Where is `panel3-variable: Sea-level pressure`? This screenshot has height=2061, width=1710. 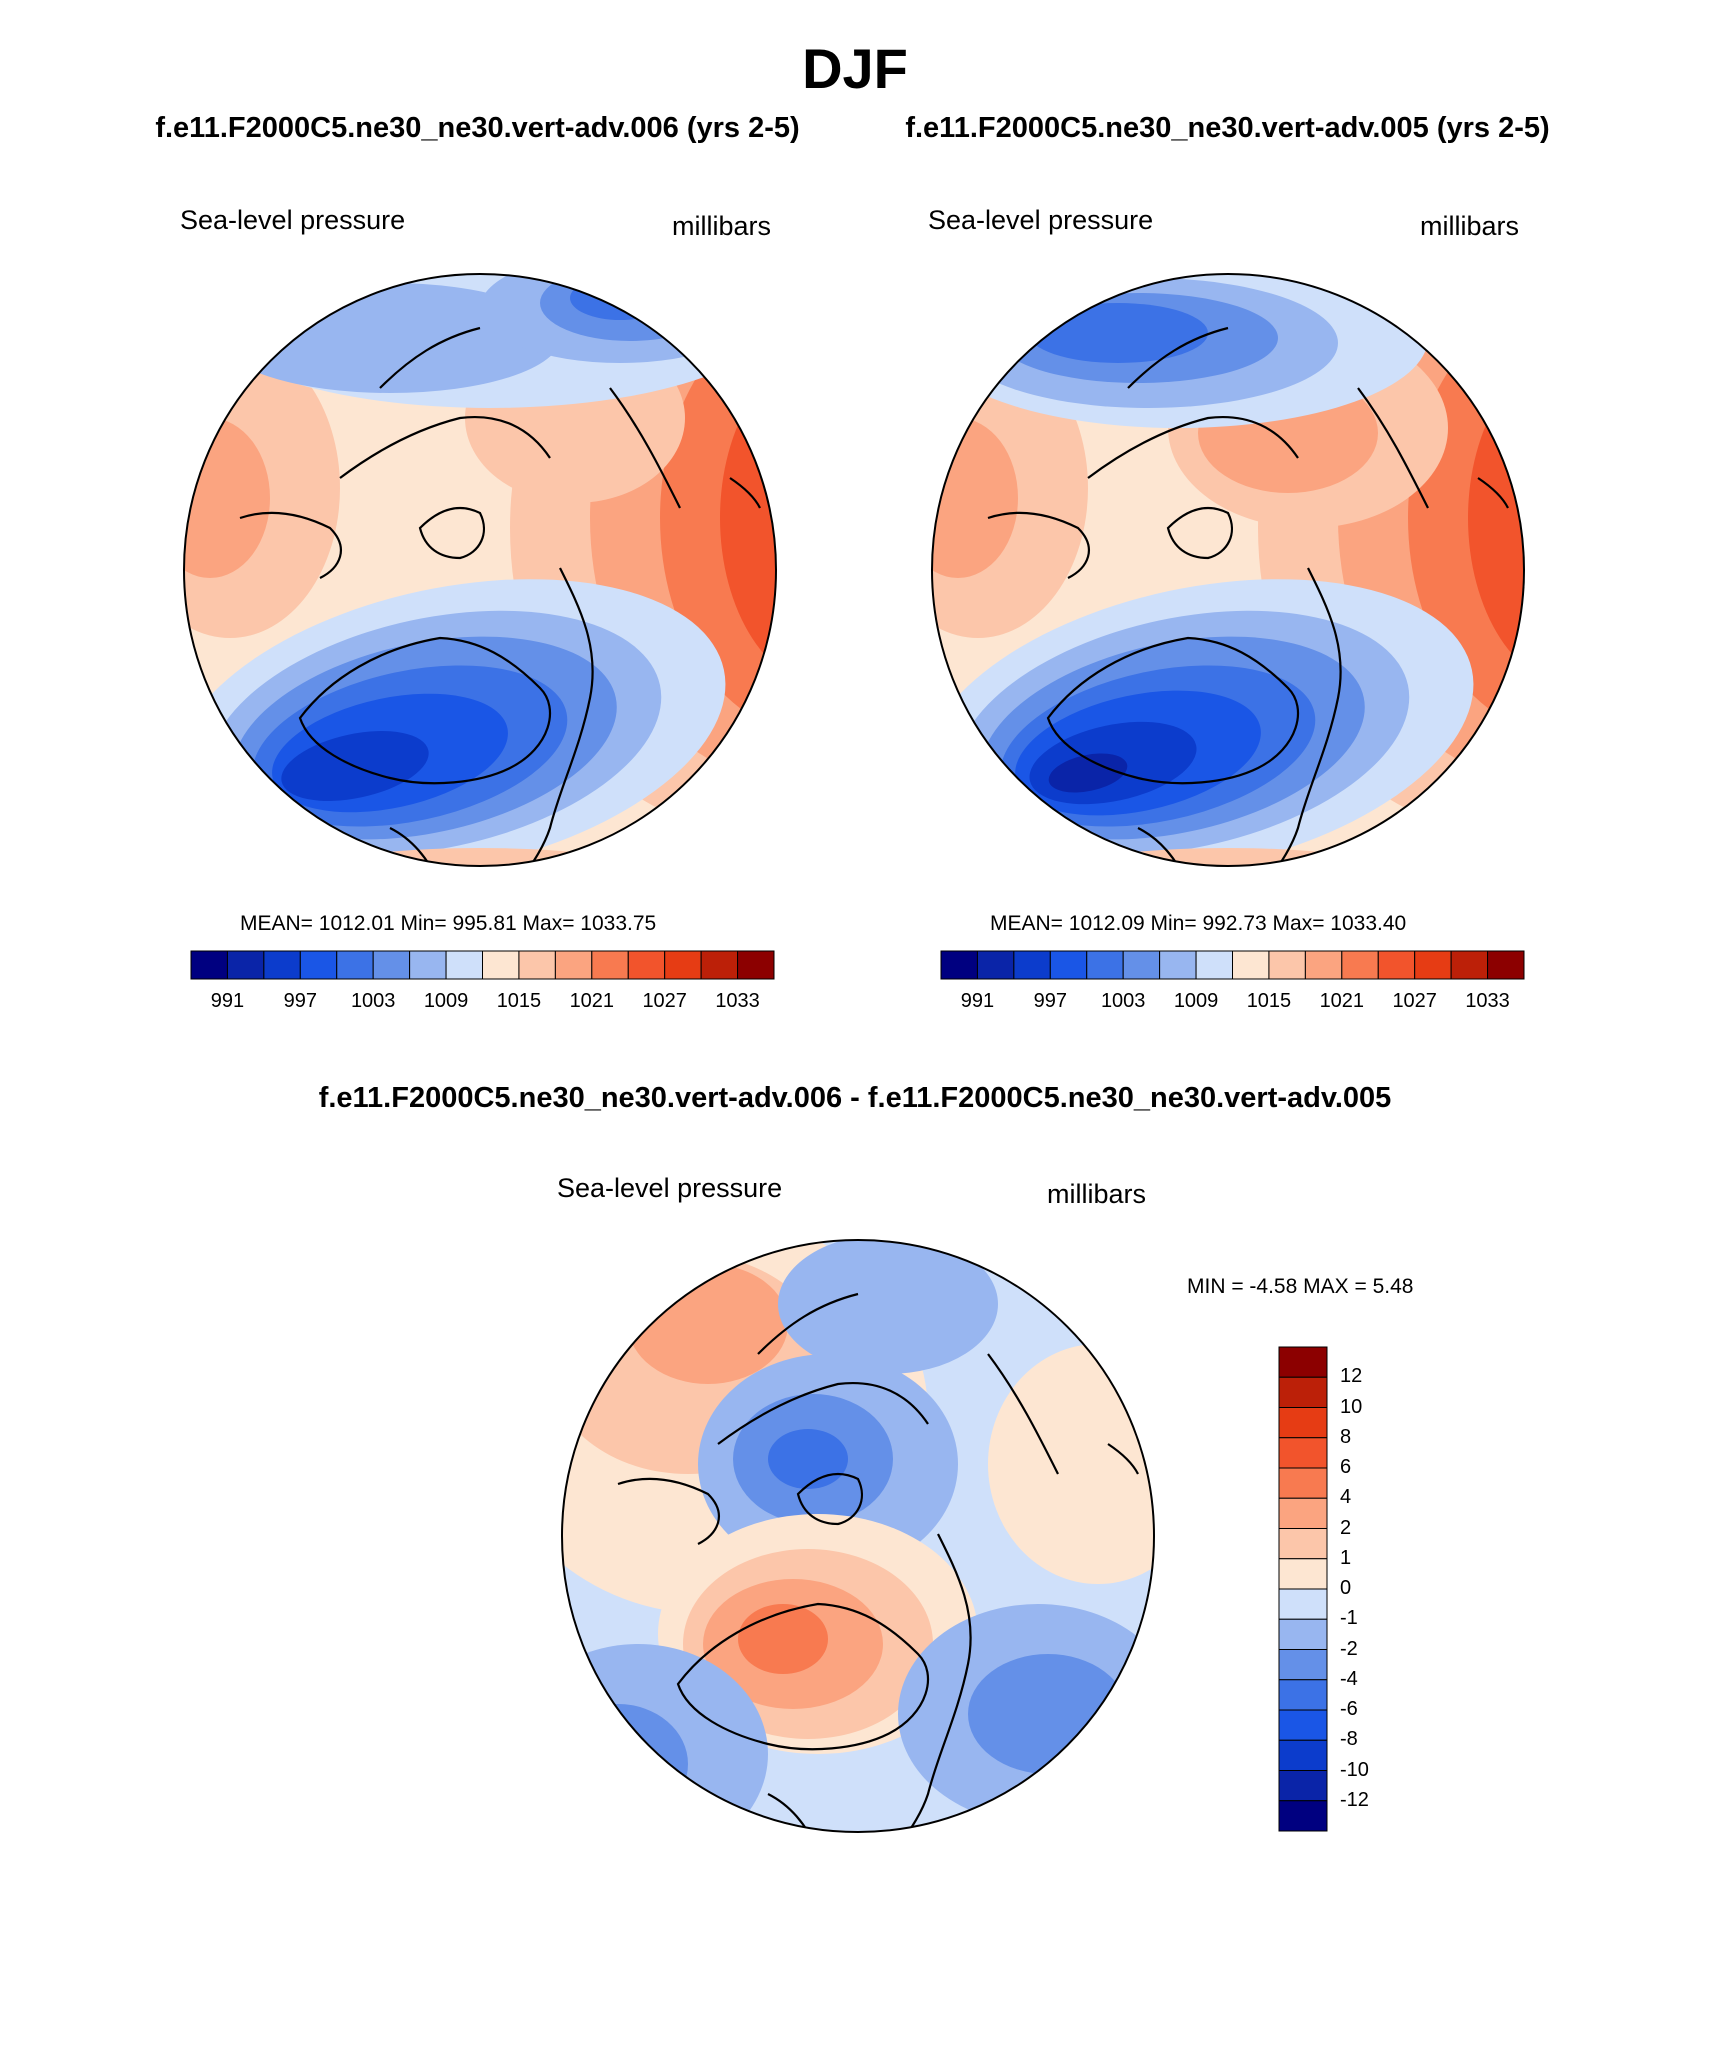
panel3-variable: Sea-level pressure is located at coordinates (670, 1188).